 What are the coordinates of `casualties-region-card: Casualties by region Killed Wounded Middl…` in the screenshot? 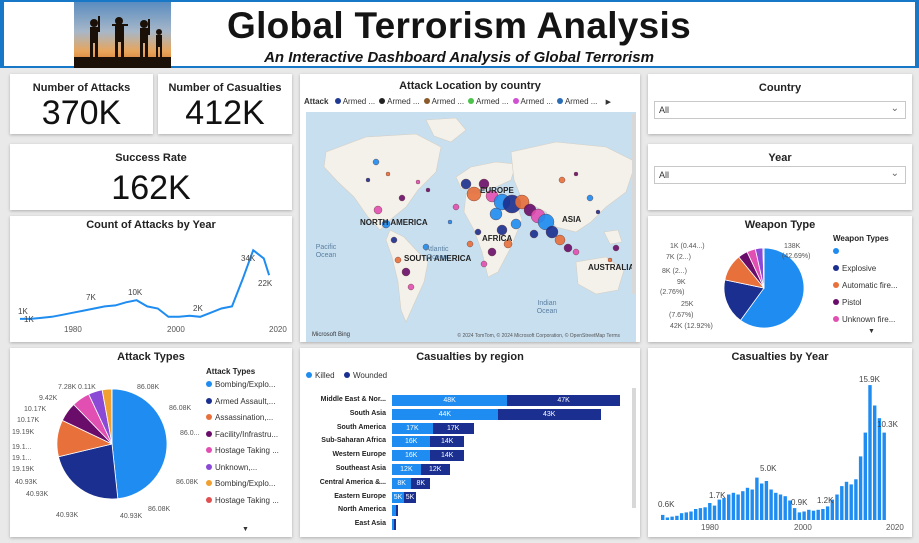 It's located at (470, 442).